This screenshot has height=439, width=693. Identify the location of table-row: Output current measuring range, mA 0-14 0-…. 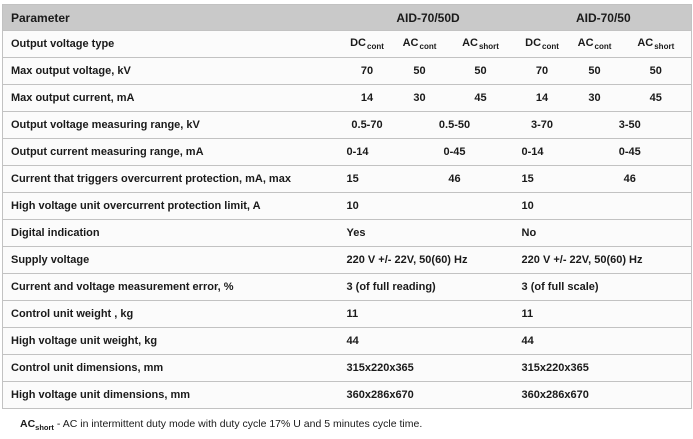
(347, 152).